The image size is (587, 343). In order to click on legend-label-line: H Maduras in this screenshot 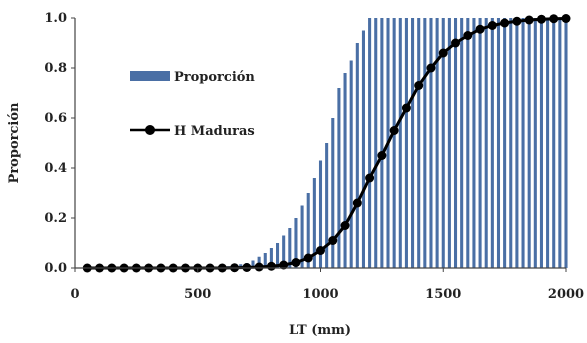, I will do `click(214, 131)`.